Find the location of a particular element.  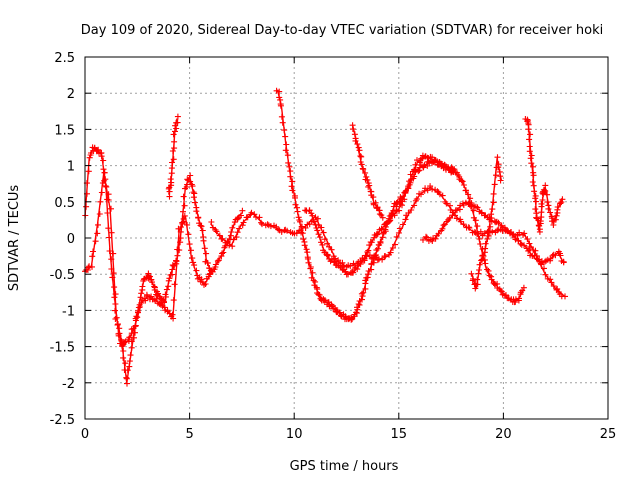

y-tick-label: -2 is located at coordinates (68, 384).